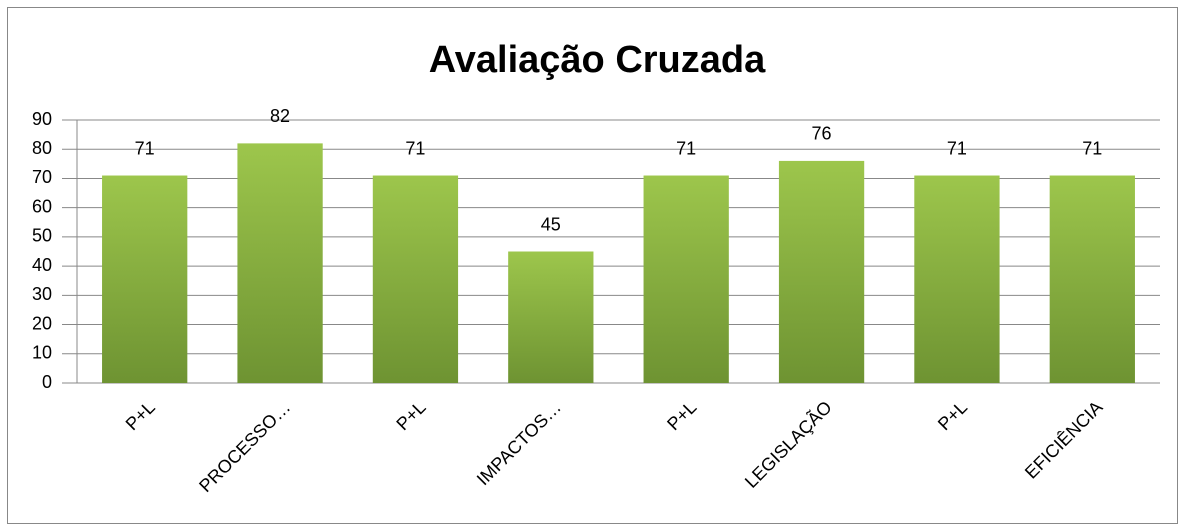 Image resolution: width=1185 pixels, height=531 pixels. What do you see at coordinates (42, 353) in the screenshot?
I see `y-tick-label: 10` at bounding box center [42, 353].